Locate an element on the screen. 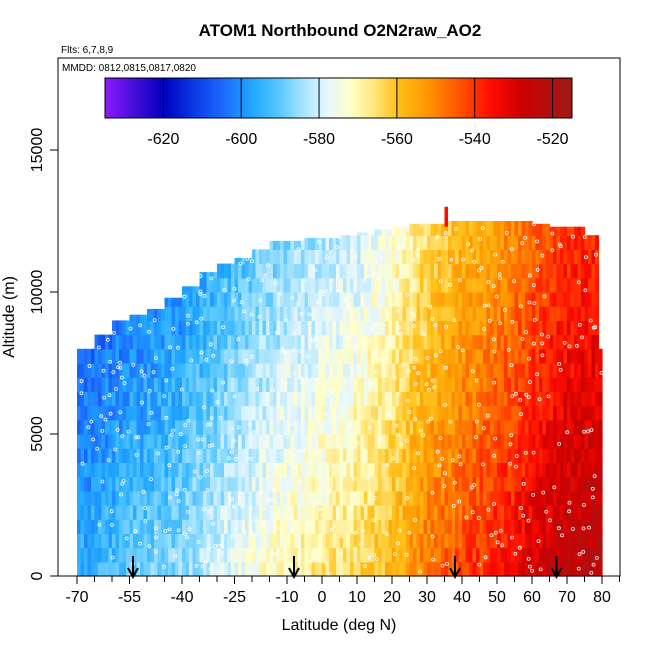  colorbar-tick-label: -520 is located at coordinates (553, 139).